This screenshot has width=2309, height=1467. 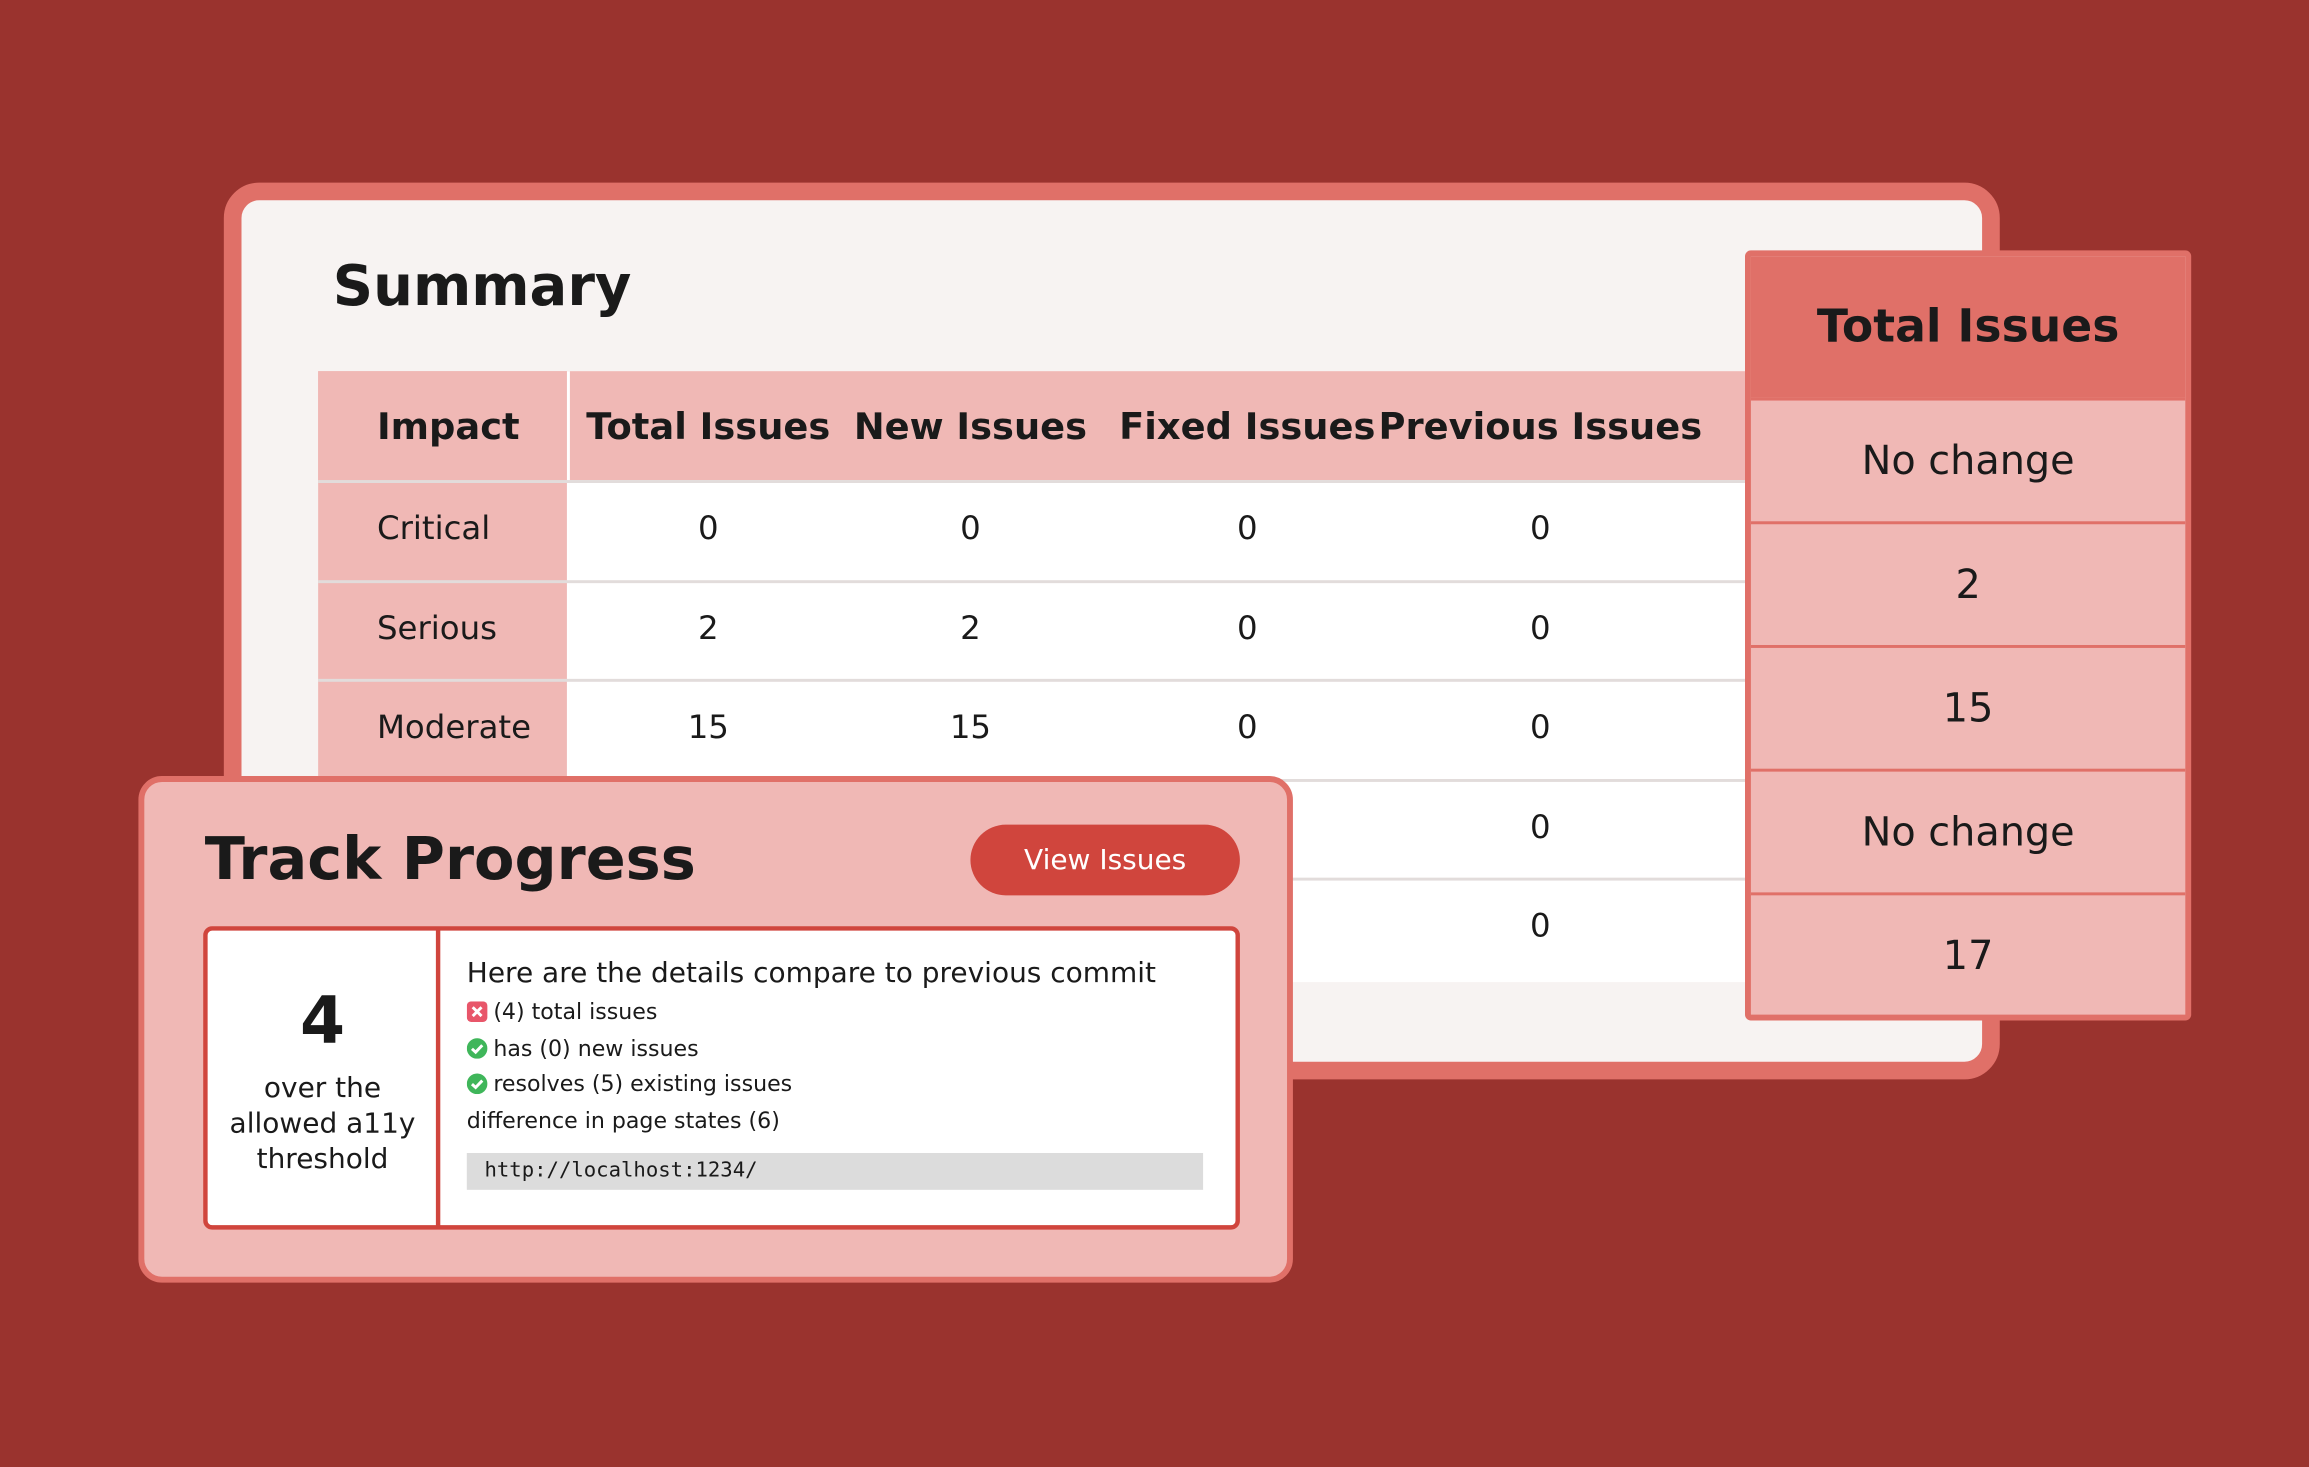 I want to click on total-panel: Total Issues No change 2 15 No change 17, so click(x=1968, y=635).